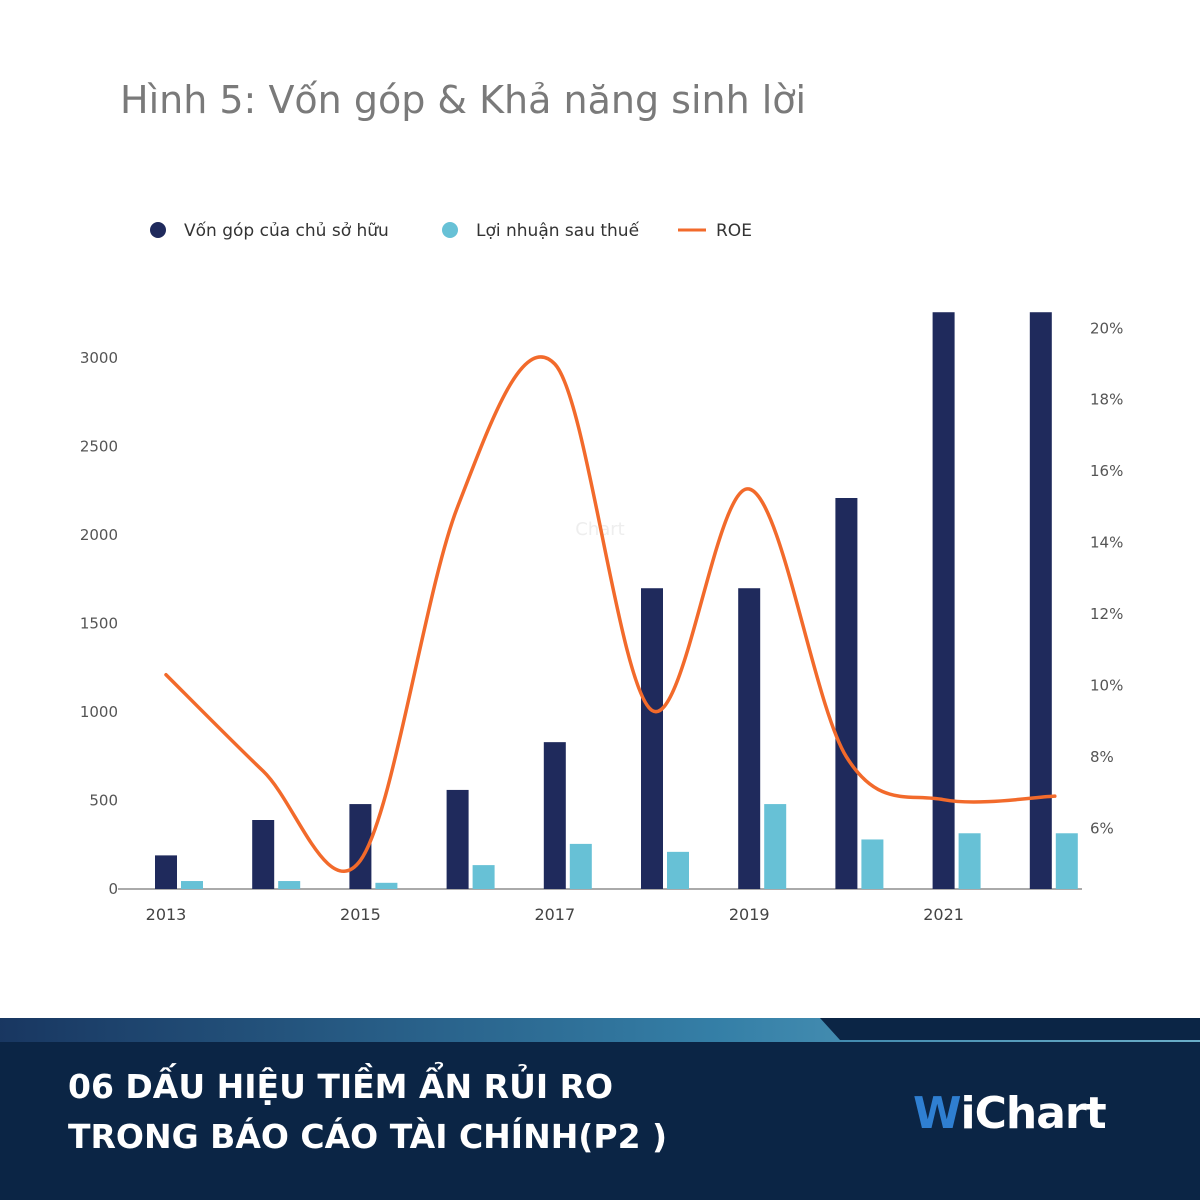 Image resolution: width=1200 pixels, height=1200 pixels. I want to click on y-left-tick-label: 500, so click(103, 801).